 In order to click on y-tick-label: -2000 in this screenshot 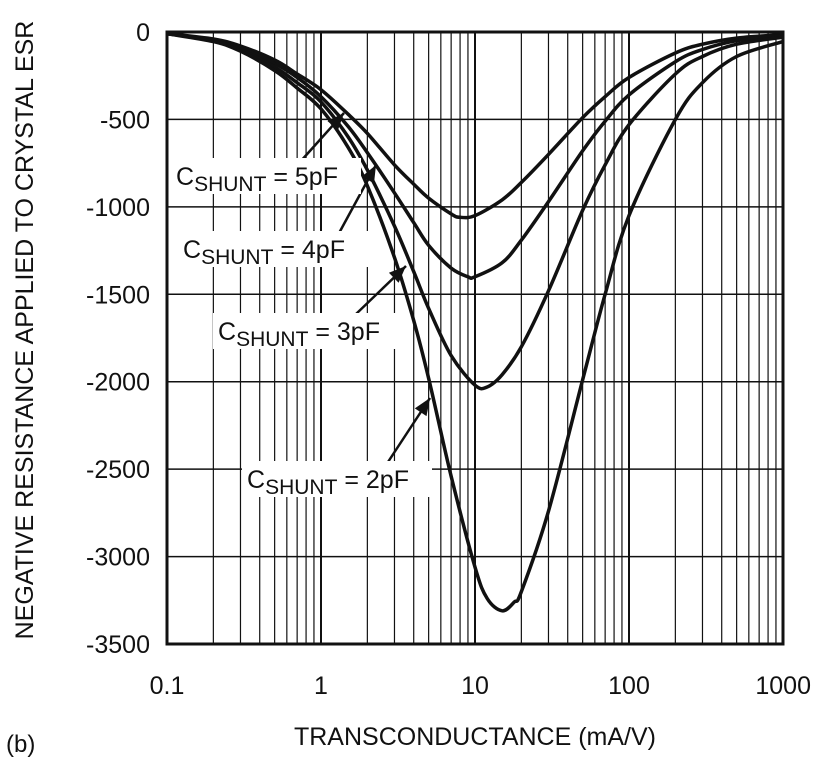, I will do `click(118, 383)`.